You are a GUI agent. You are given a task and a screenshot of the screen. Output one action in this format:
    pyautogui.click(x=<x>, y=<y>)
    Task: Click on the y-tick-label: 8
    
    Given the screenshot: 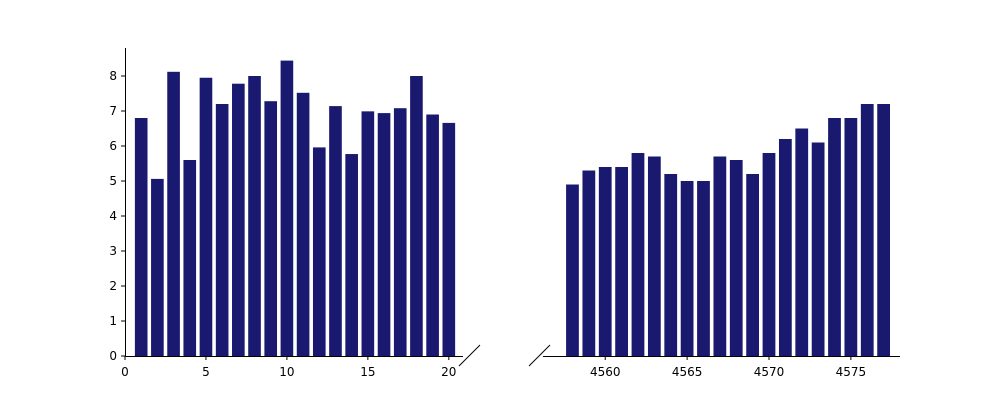 What is the action you would take?
    pyautogui.click(x=113, y=76)
    